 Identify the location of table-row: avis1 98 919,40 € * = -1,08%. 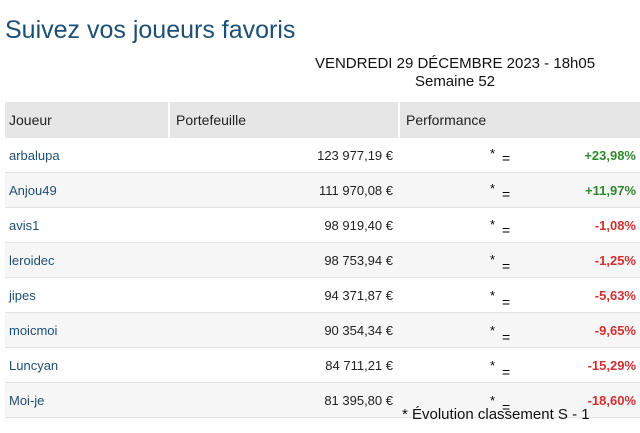
(322, 225).